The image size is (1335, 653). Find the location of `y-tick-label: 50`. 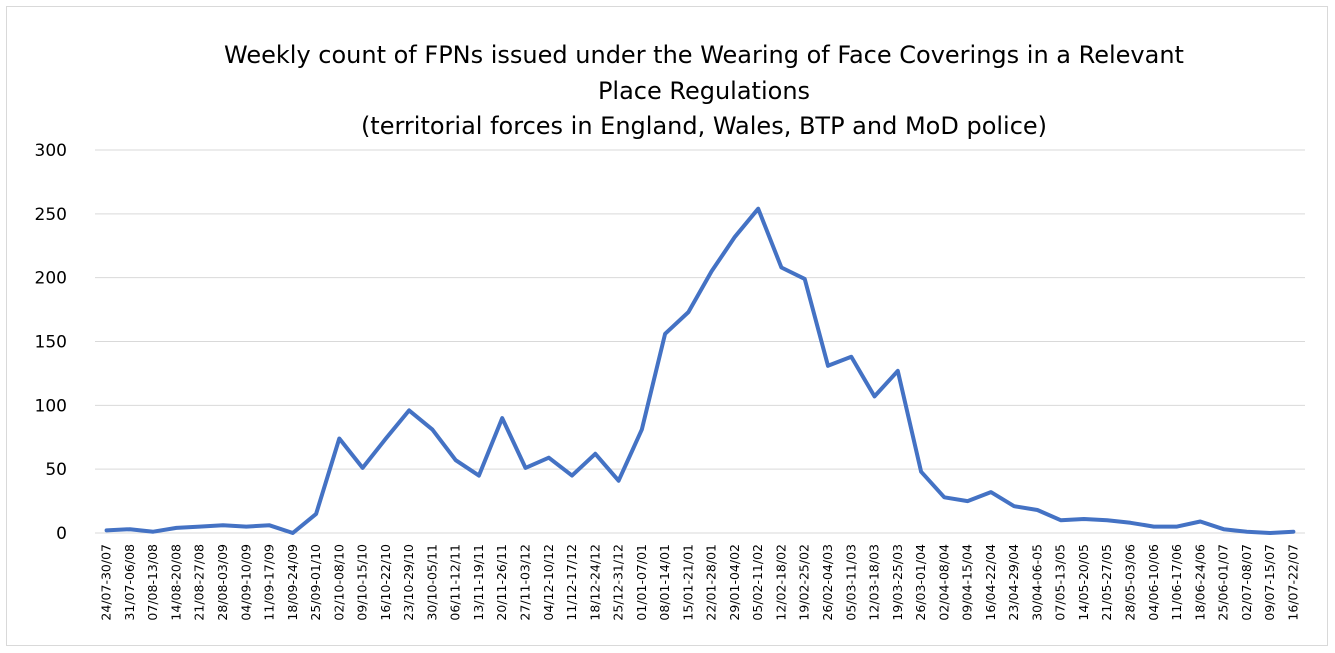

y-tick-label: 50 is located at coordinates (56, 470).